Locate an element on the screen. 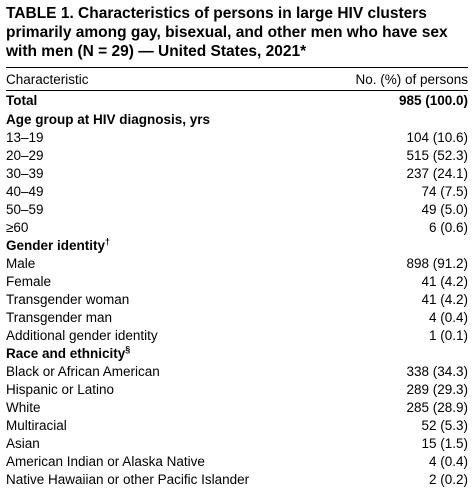 The height and width of the screenshot is (489, 474). table-row: 40–49 74 (7.5) is located at coordinates (237, 192).